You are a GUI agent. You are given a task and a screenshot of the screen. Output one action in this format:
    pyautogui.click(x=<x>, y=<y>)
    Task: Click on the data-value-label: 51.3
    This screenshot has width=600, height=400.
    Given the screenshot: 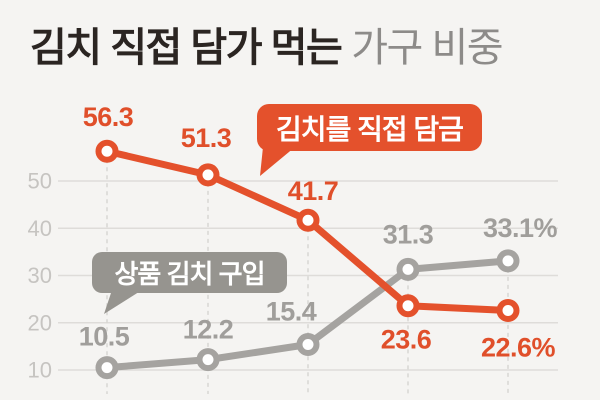 What is the action you would take?
    pyautogui.click(x=206, y=138)
    